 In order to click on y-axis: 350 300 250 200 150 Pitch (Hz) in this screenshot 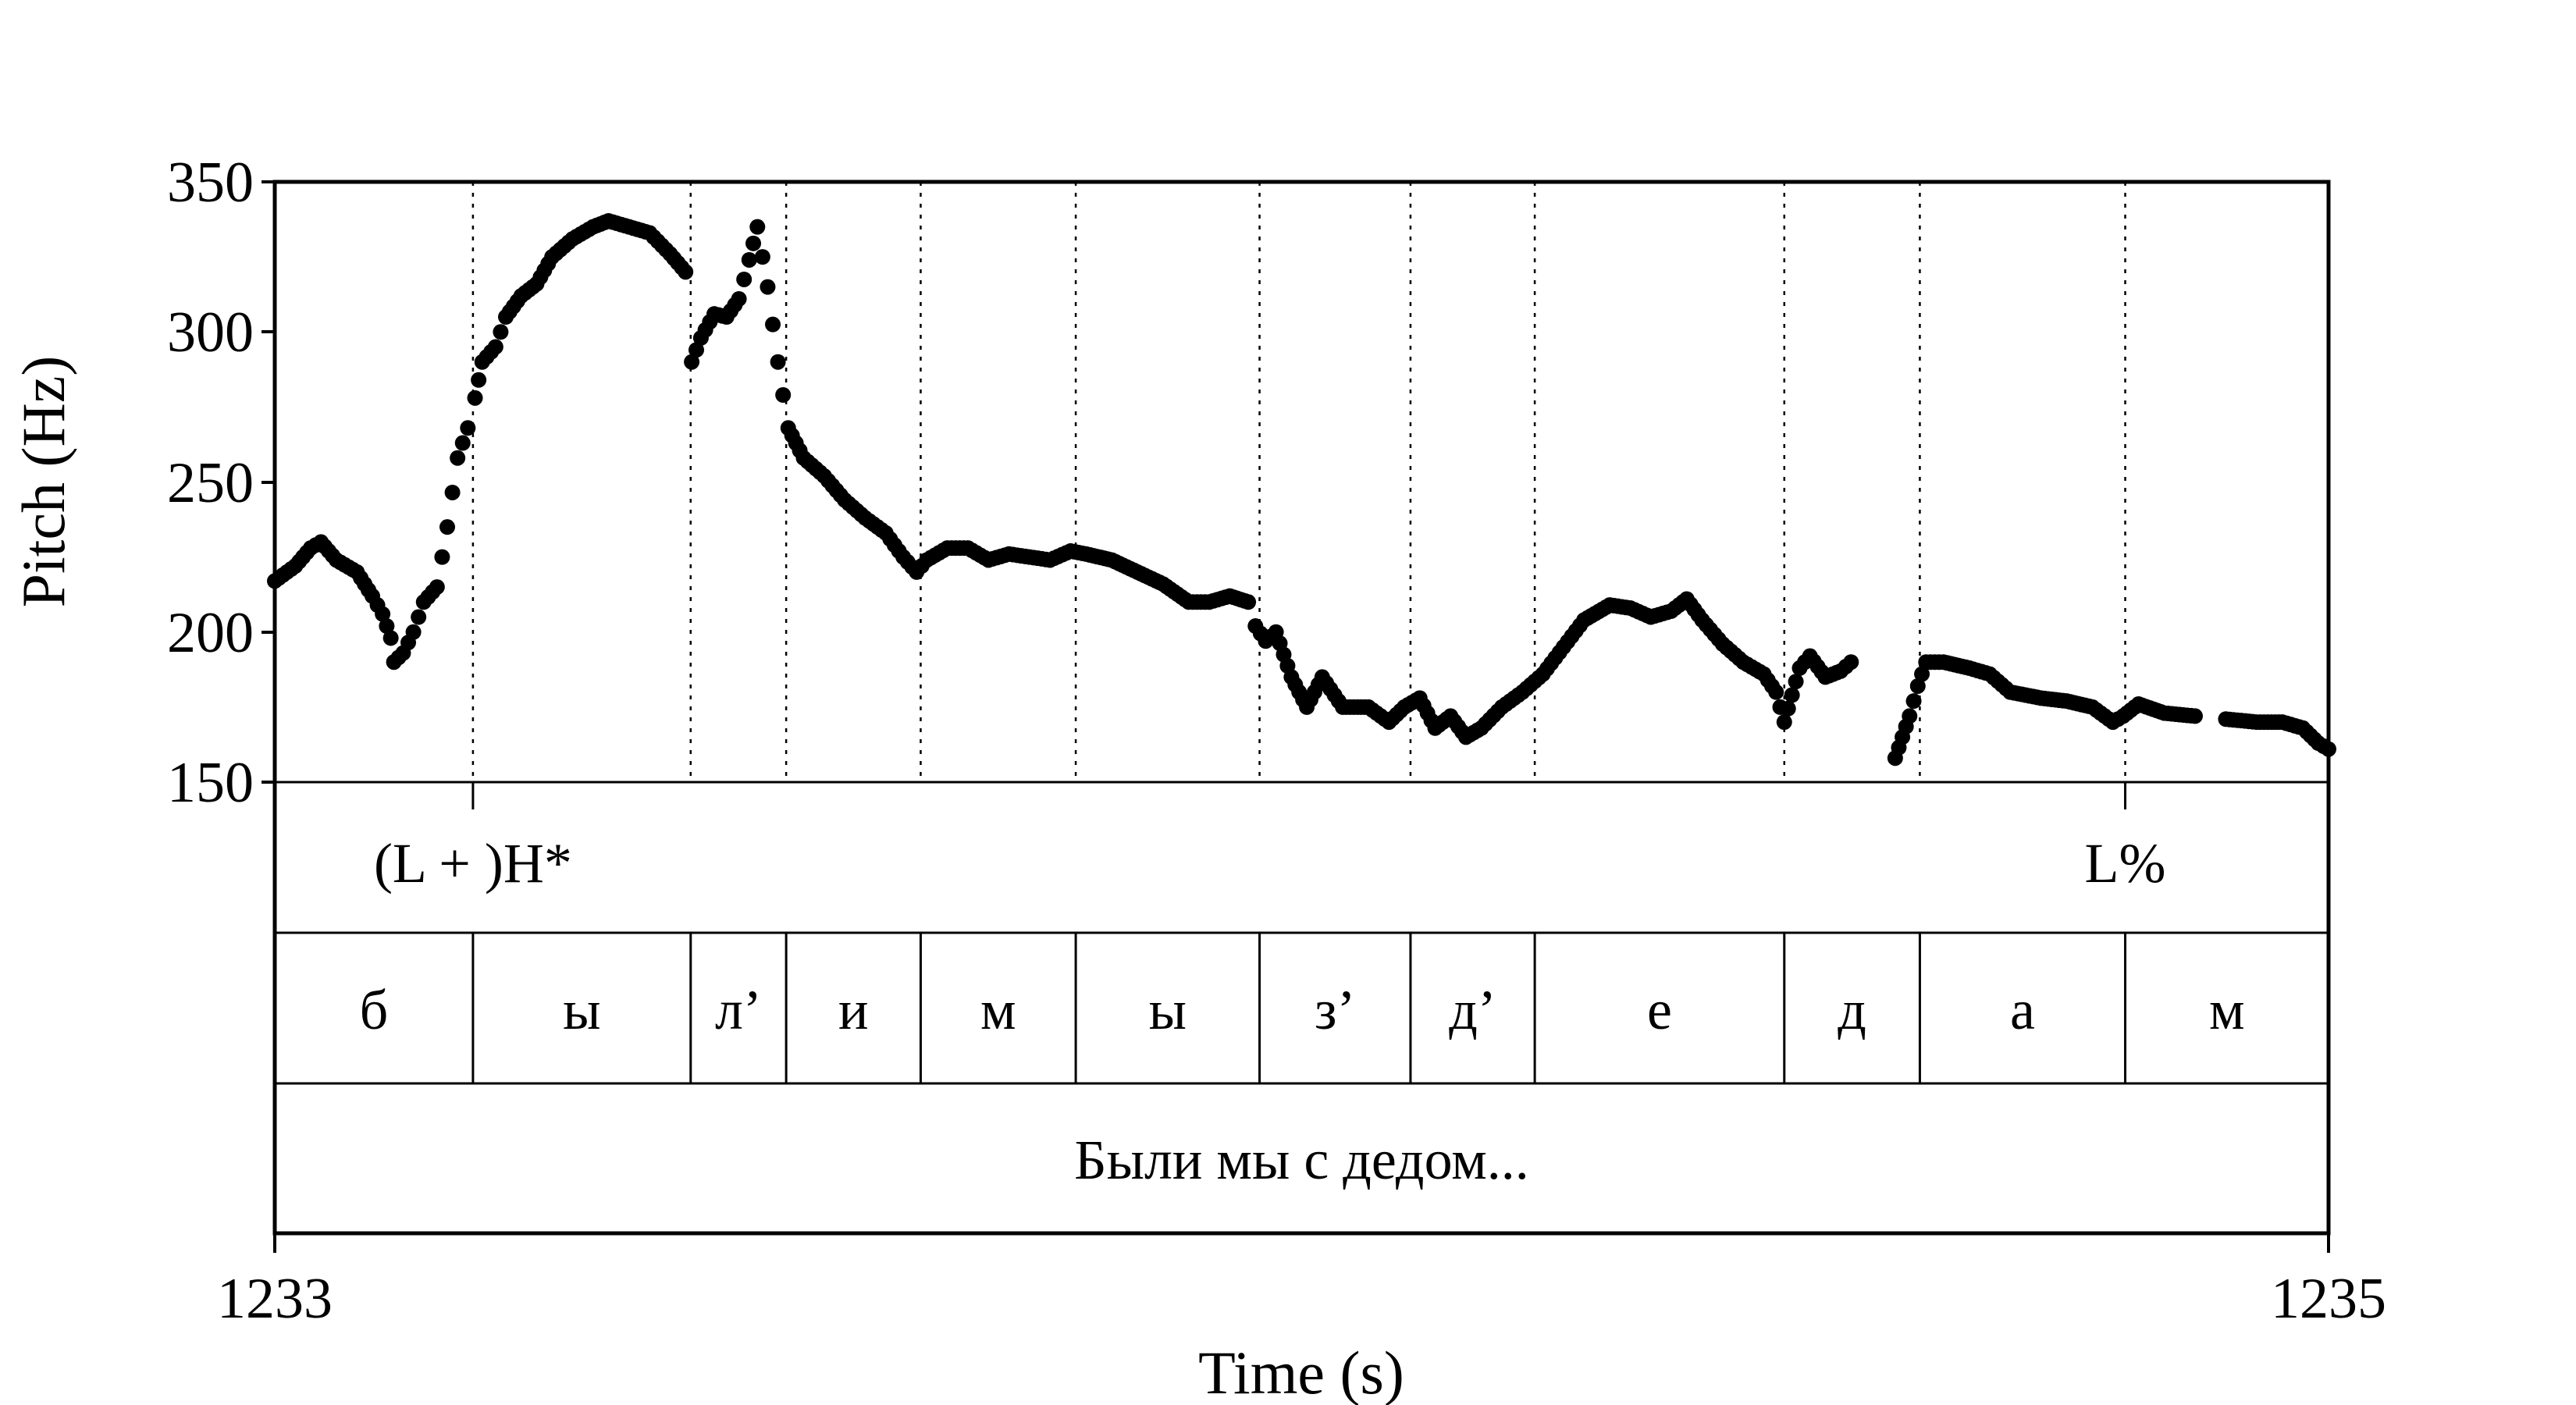, I will do `click(142, 483)`.